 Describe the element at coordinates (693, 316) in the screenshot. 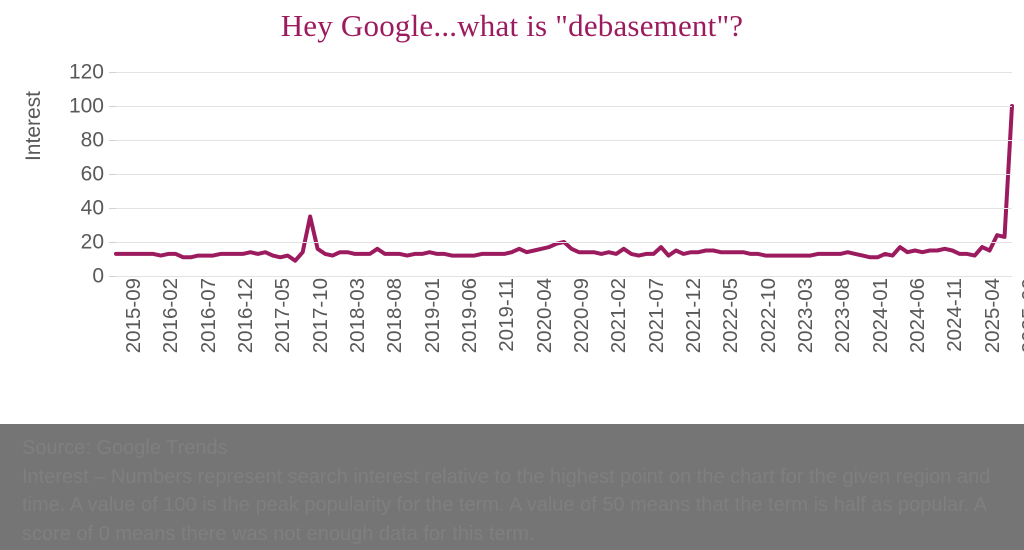

I see `x-tick-label: 2021-12` at that location.